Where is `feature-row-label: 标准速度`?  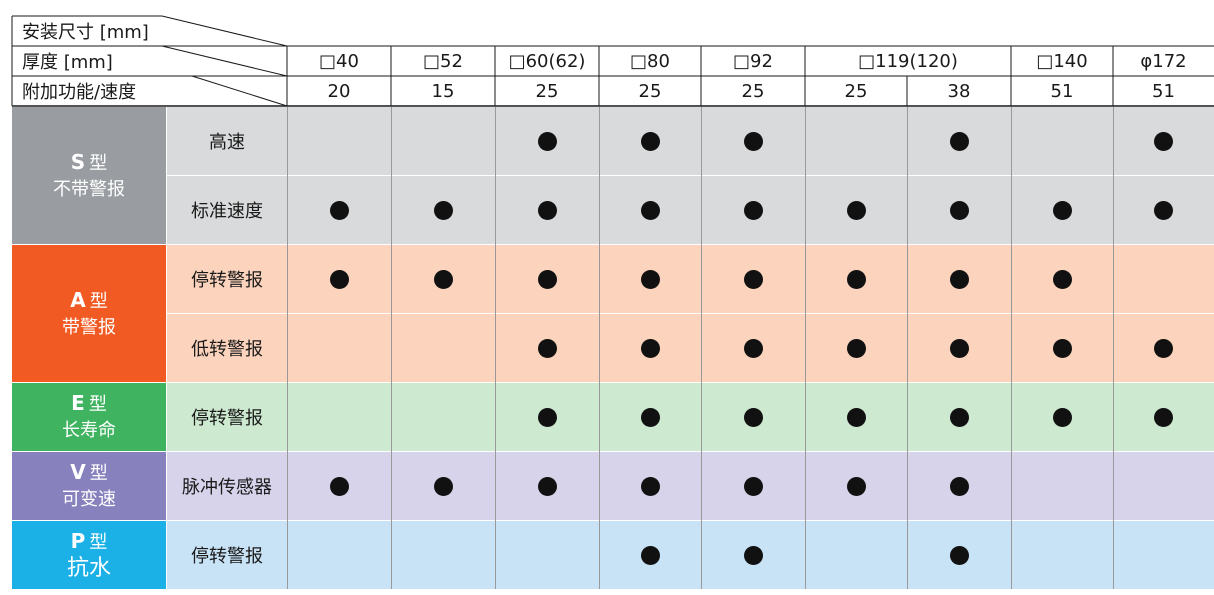 feature-row-label: 标准速度 is located at coordinates (226, 210).